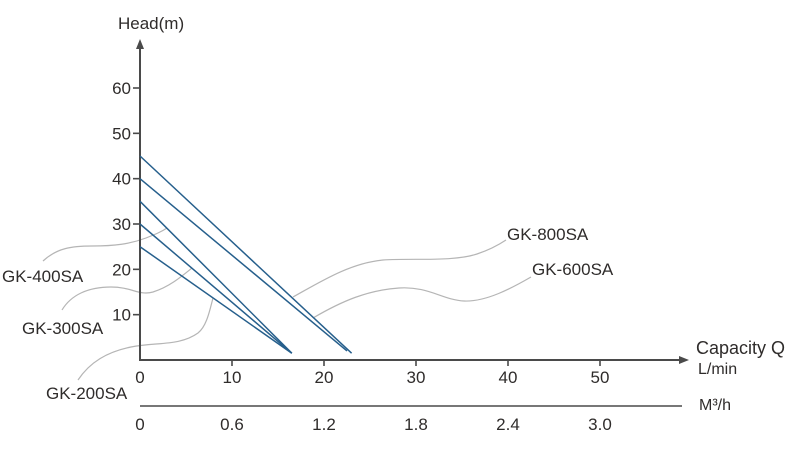 Image resolution: width=800 pixels, height=451 pixels. Describe the element at coordinates (422, 297) in the screenshot. I see `leader-gk-600sa` at that location.